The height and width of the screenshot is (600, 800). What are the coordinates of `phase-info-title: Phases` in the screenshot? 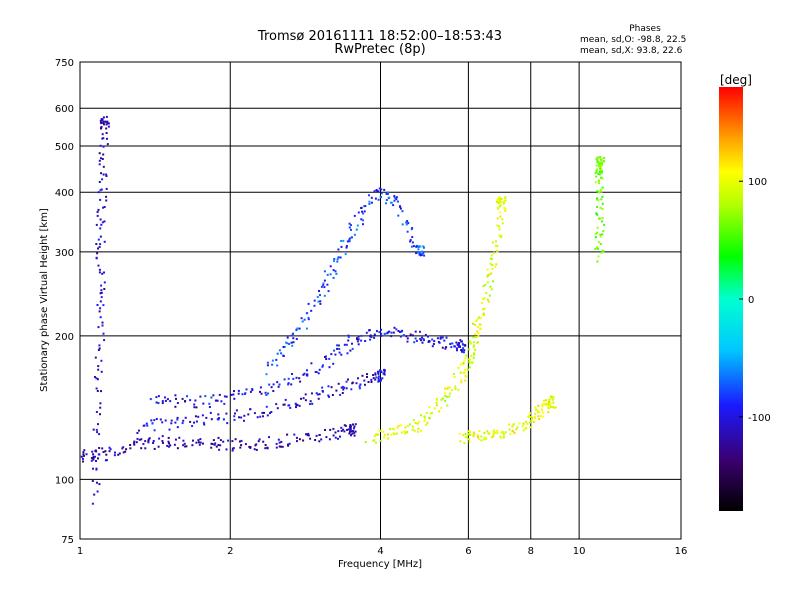 It's located at (645, 29).